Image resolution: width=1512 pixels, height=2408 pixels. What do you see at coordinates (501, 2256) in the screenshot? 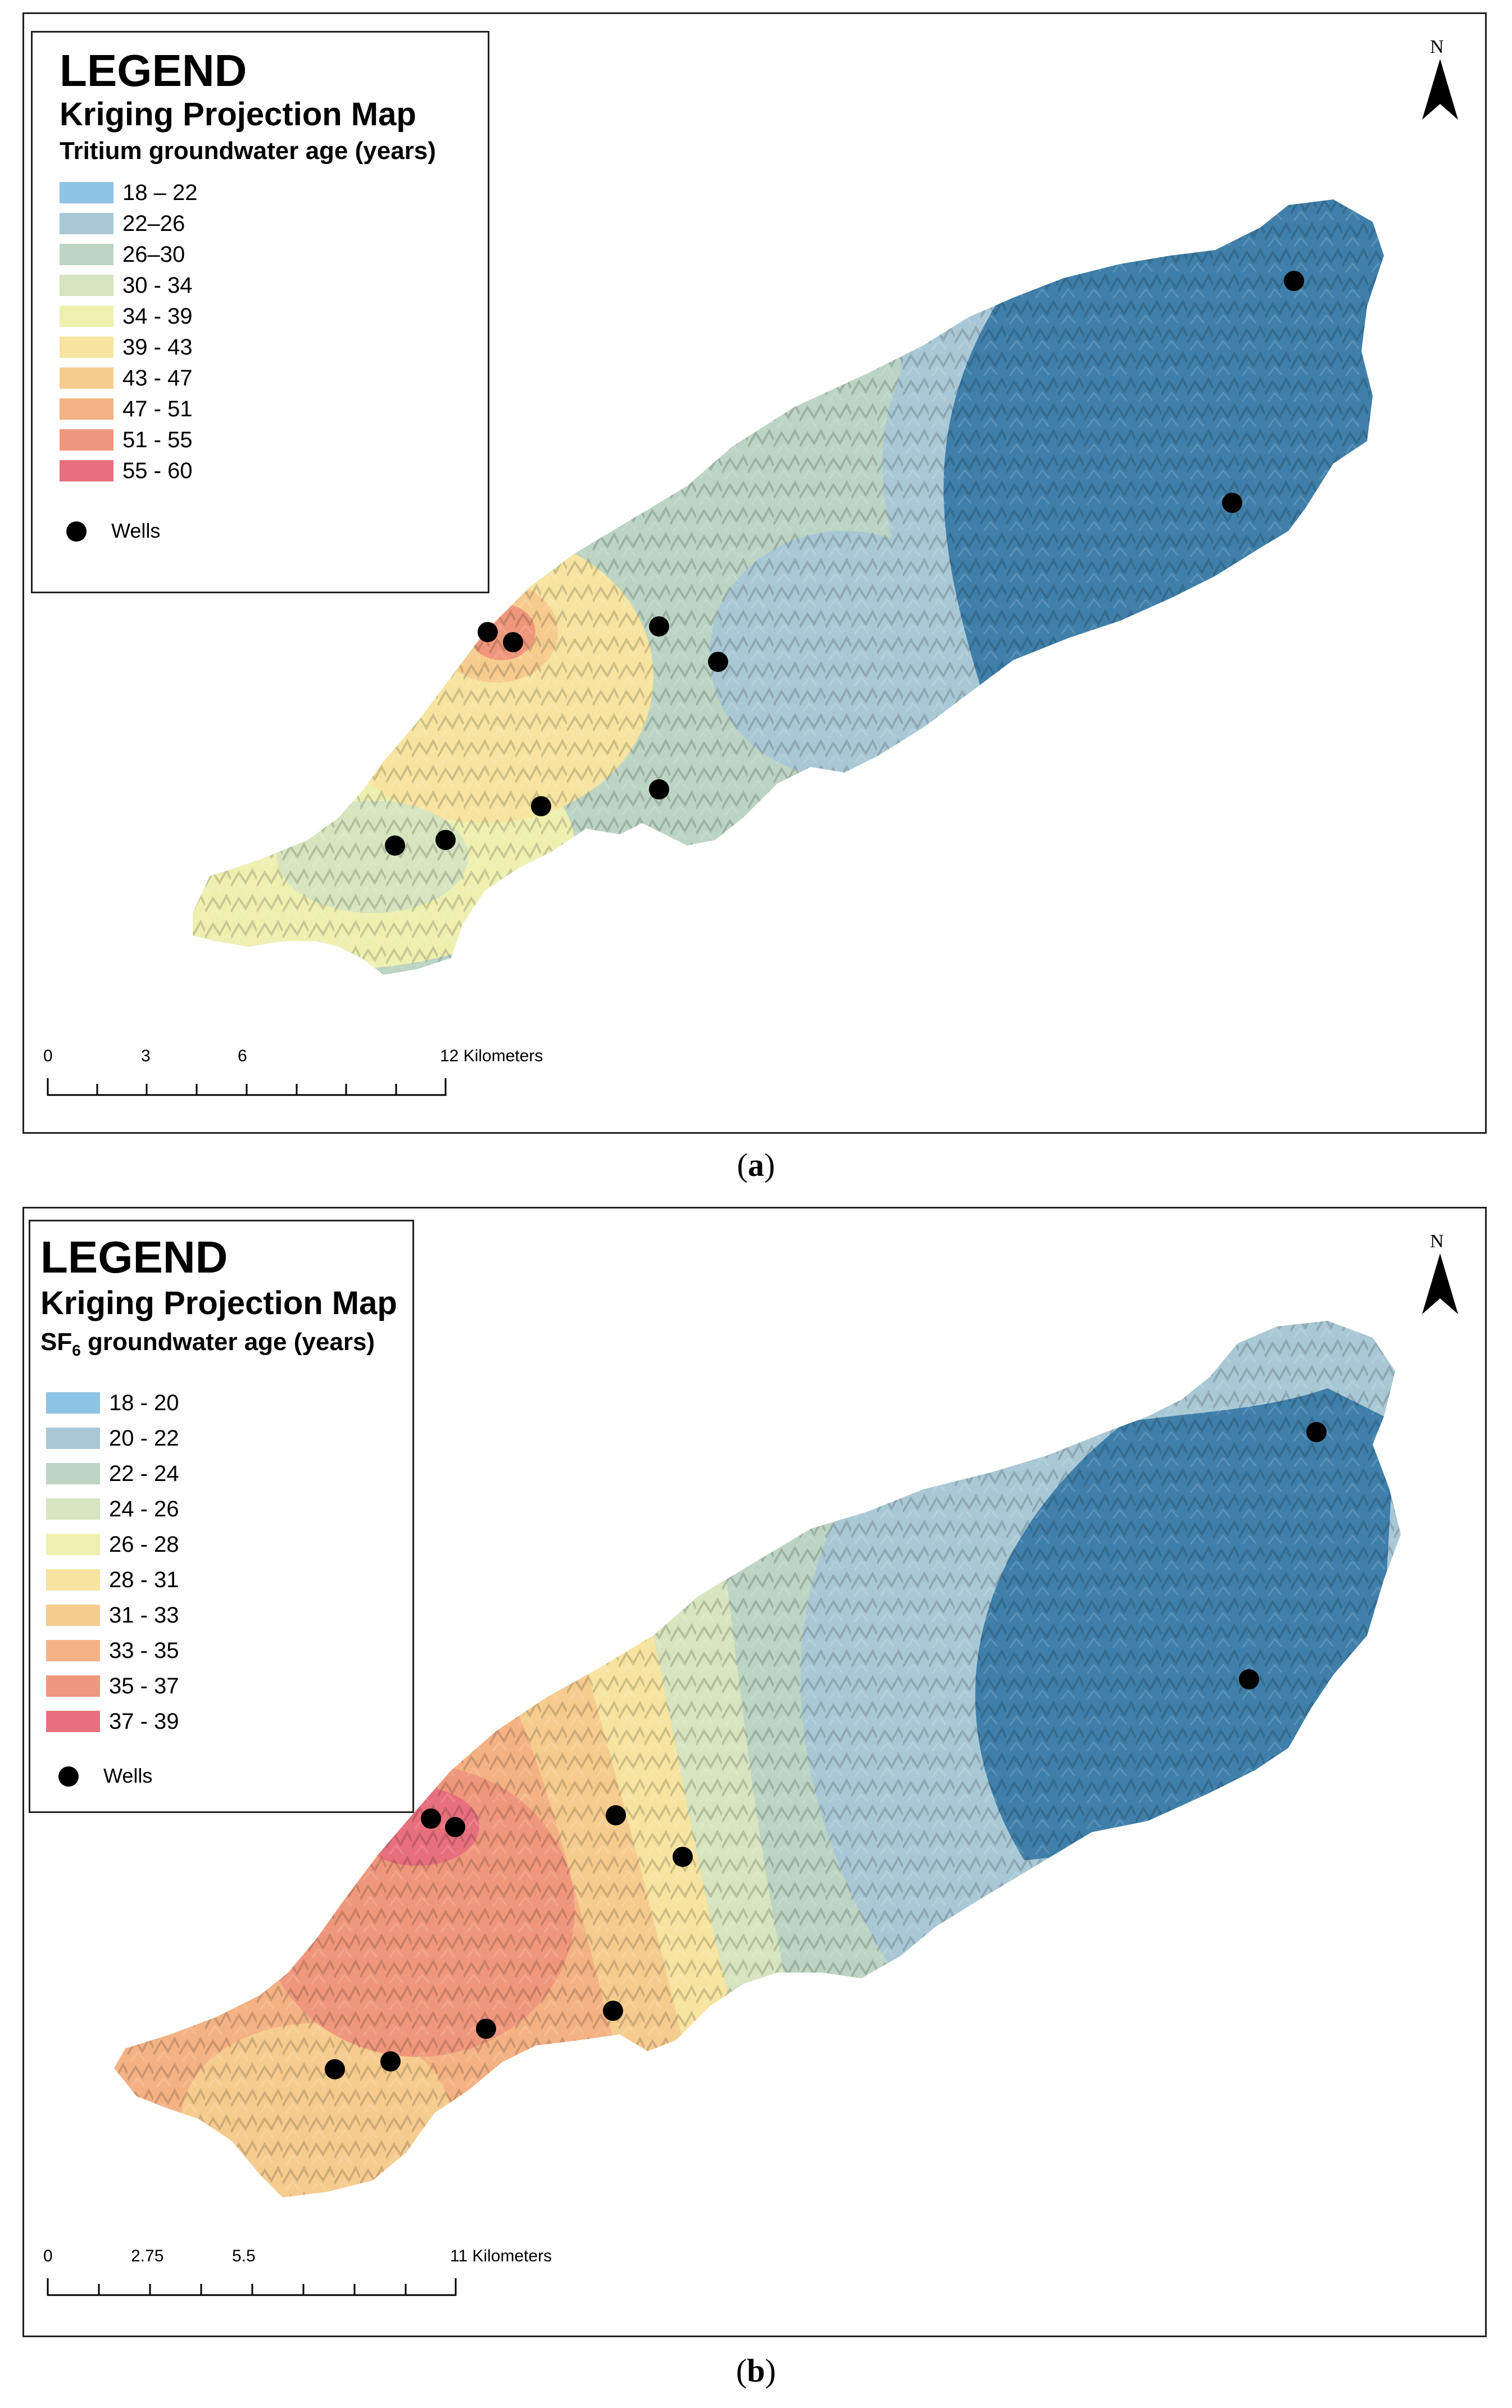
I see `scale-tick-label: 11 Kilometers` at bounding box center [501, 2256].